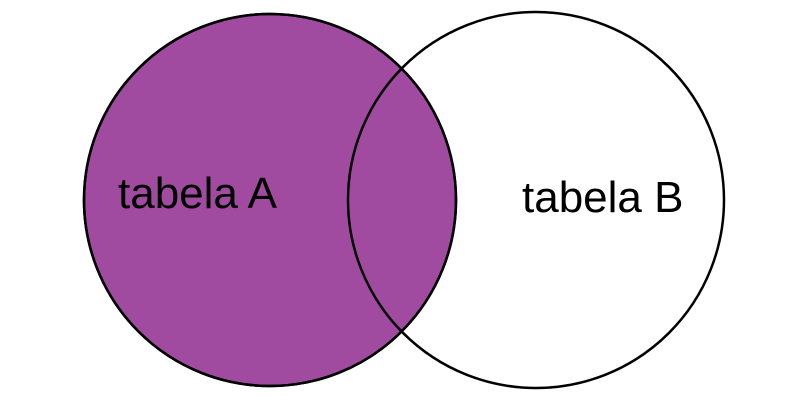 This screenshot has width=800, height=402. I want to click on label-tabela-b: tabela B, so click(602, 197).